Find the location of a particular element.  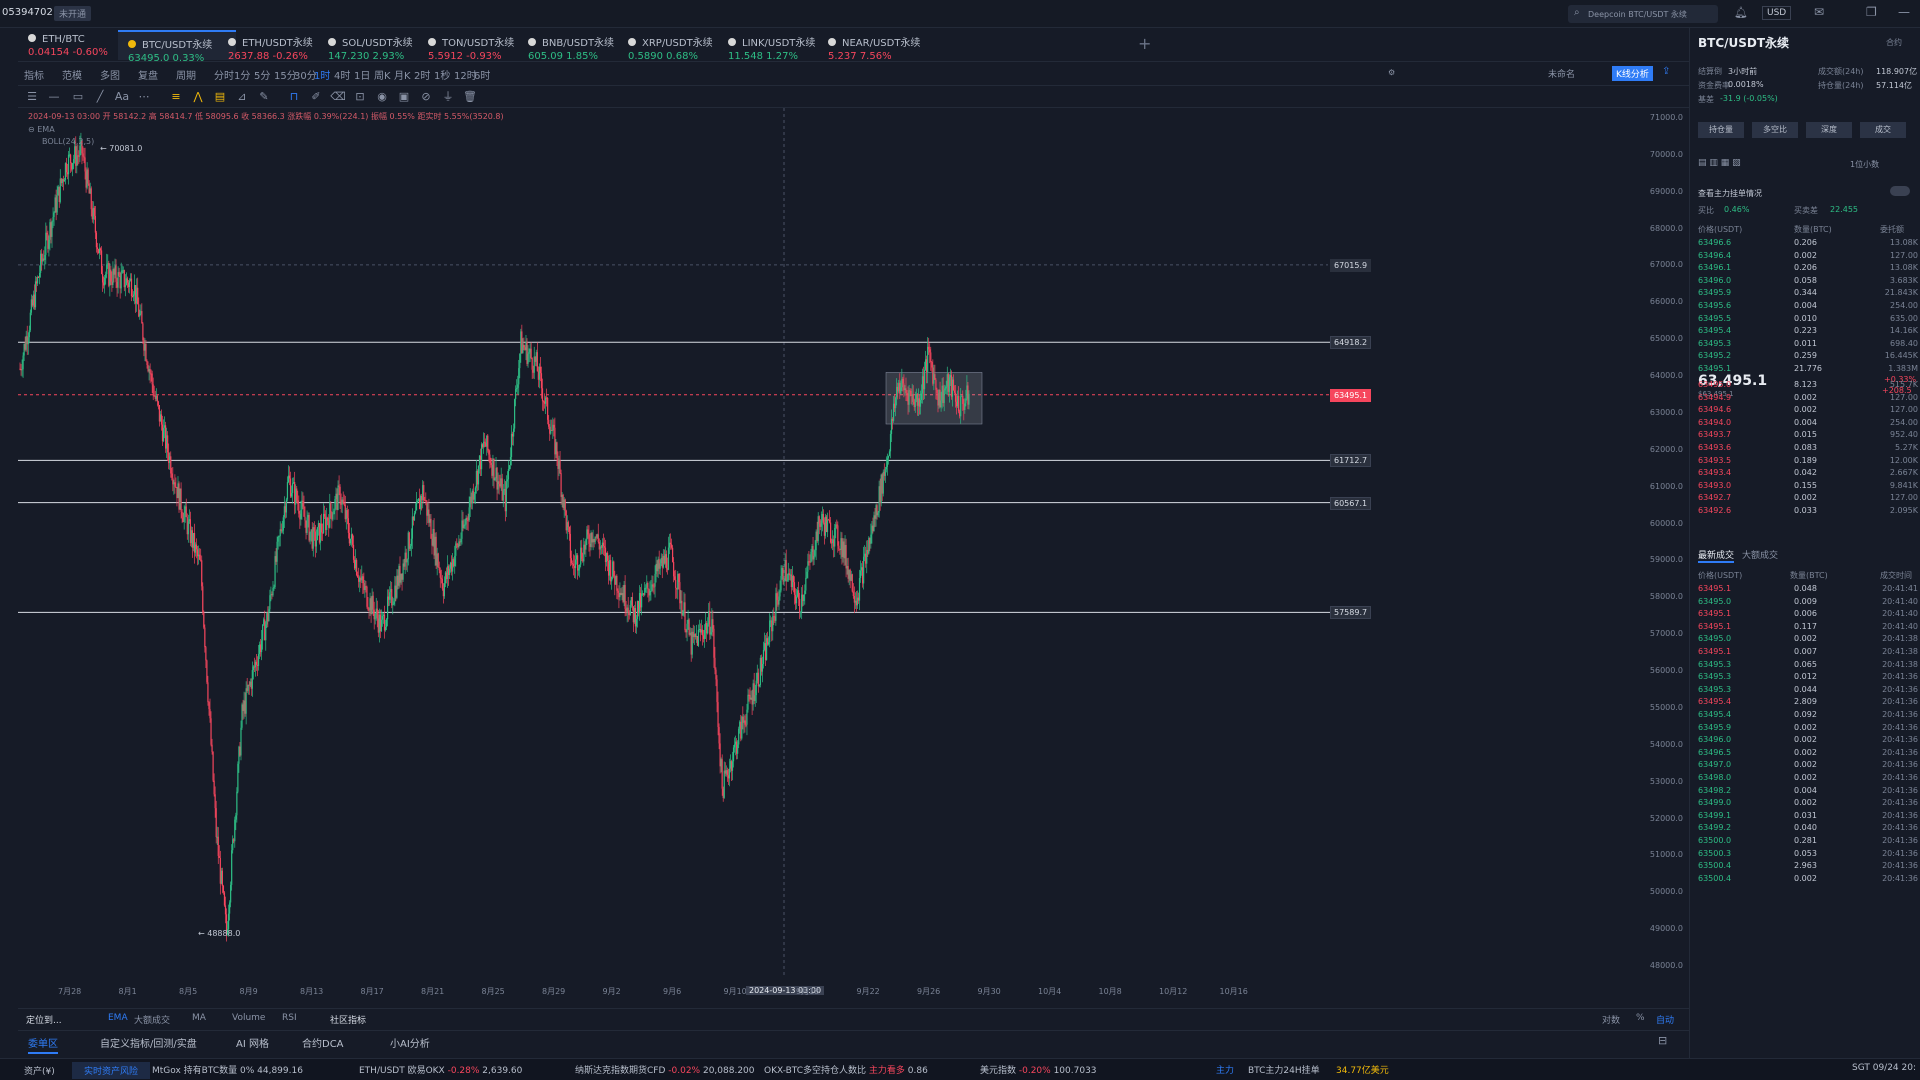

trade-row: 63495.3 0.012 20:41:36 is located at coordinates (1808, 678).